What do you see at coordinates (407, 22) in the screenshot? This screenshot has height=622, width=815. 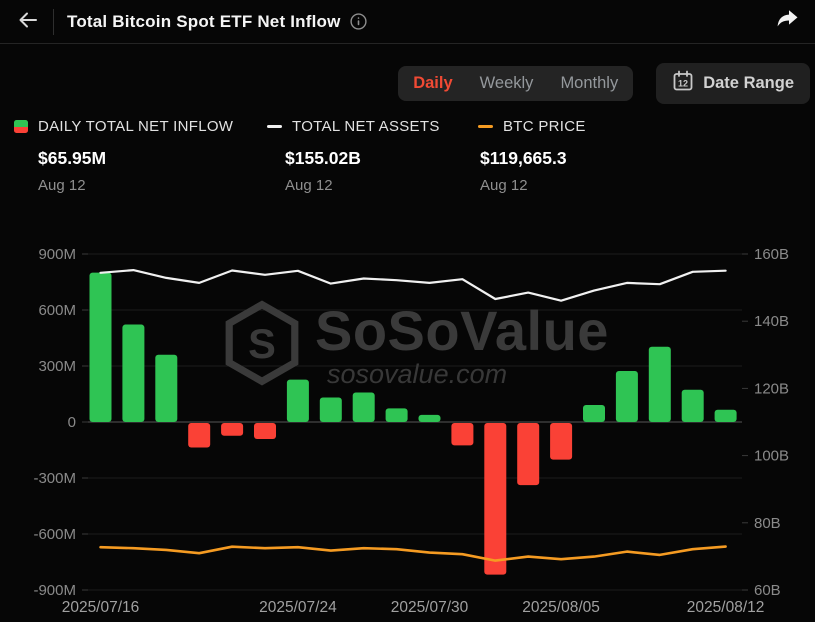 I see `header: Total Bitcoin Spot ETF Net Inflow` at bounding box center [407, 22].